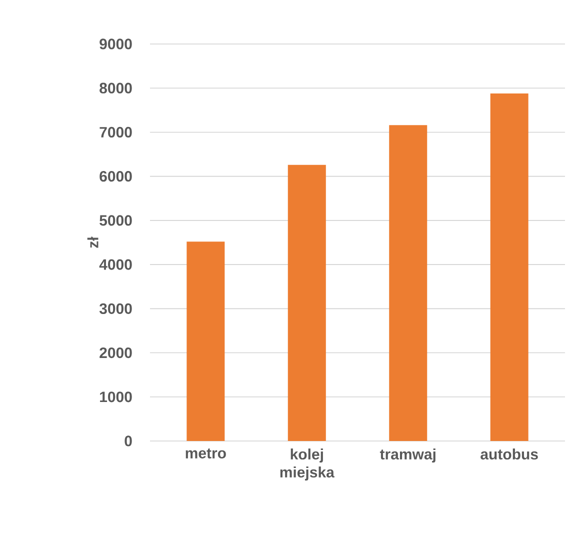  Describe the element at coordinates (206, 453) in the screenshot. I see `x-tick-label: metro` at that location.